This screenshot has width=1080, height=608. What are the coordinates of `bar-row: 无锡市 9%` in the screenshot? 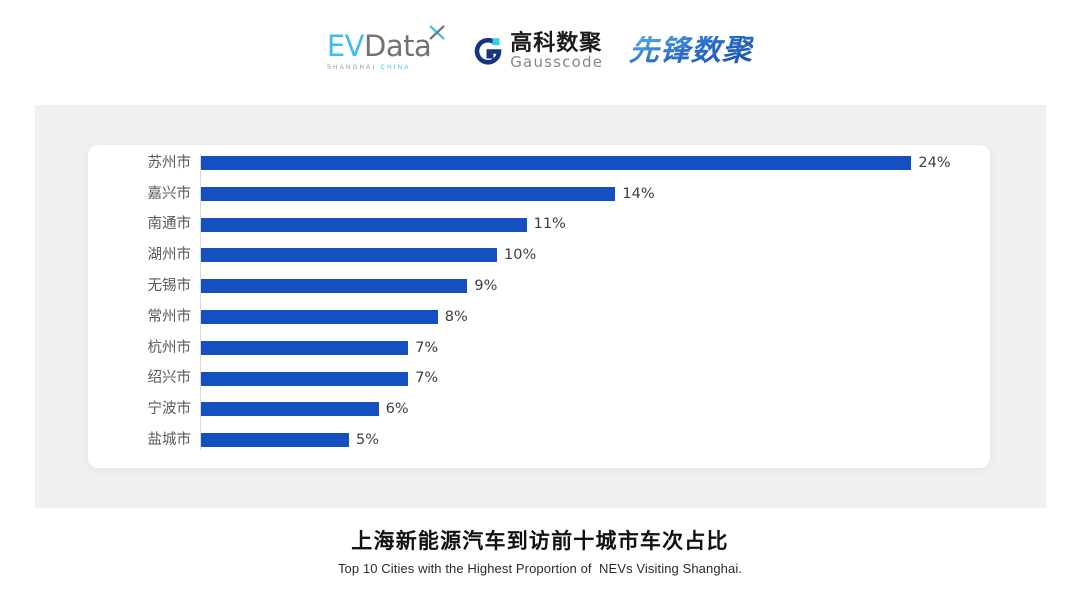 It's located at (539, 286).